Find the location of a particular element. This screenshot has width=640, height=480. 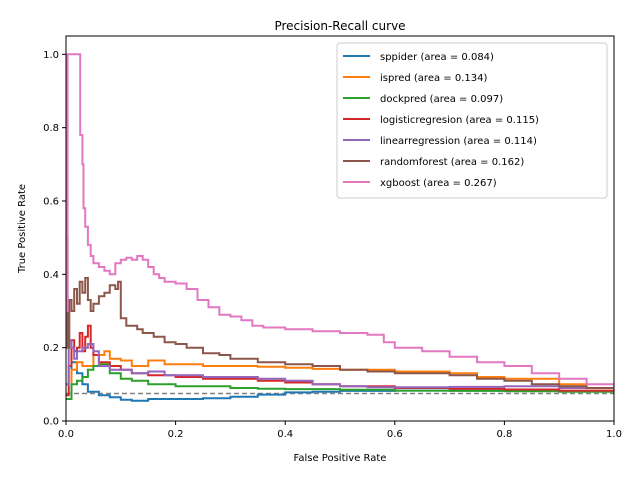

legend-entry-1: ispred (area = 0.134) is located at coordinates (433, 78).